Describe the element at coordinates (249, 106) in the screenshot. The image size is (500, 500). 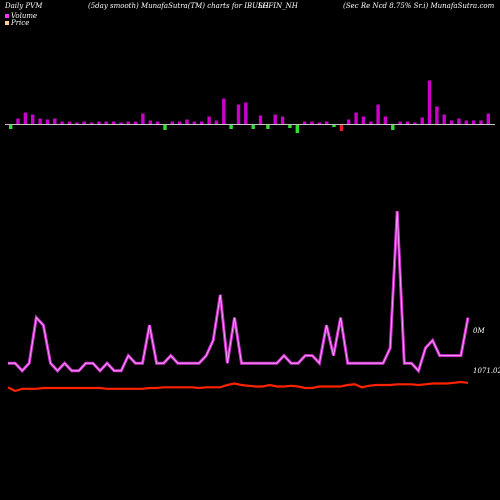
I see `volume-bars` at that location.